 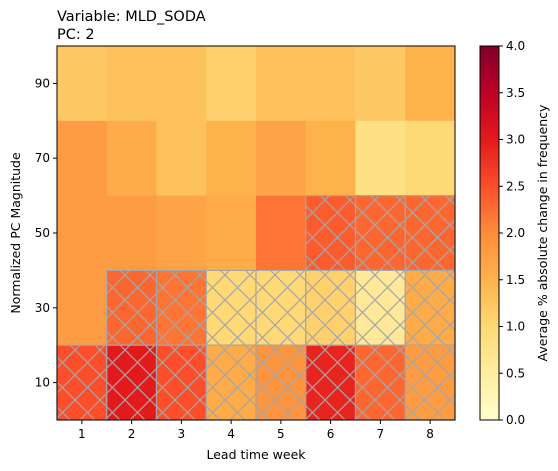 What do you see at coordinates (231, 382) in the screenshot?
I see `hatch-cell-r4-c3` at bounding box center [231, 382].